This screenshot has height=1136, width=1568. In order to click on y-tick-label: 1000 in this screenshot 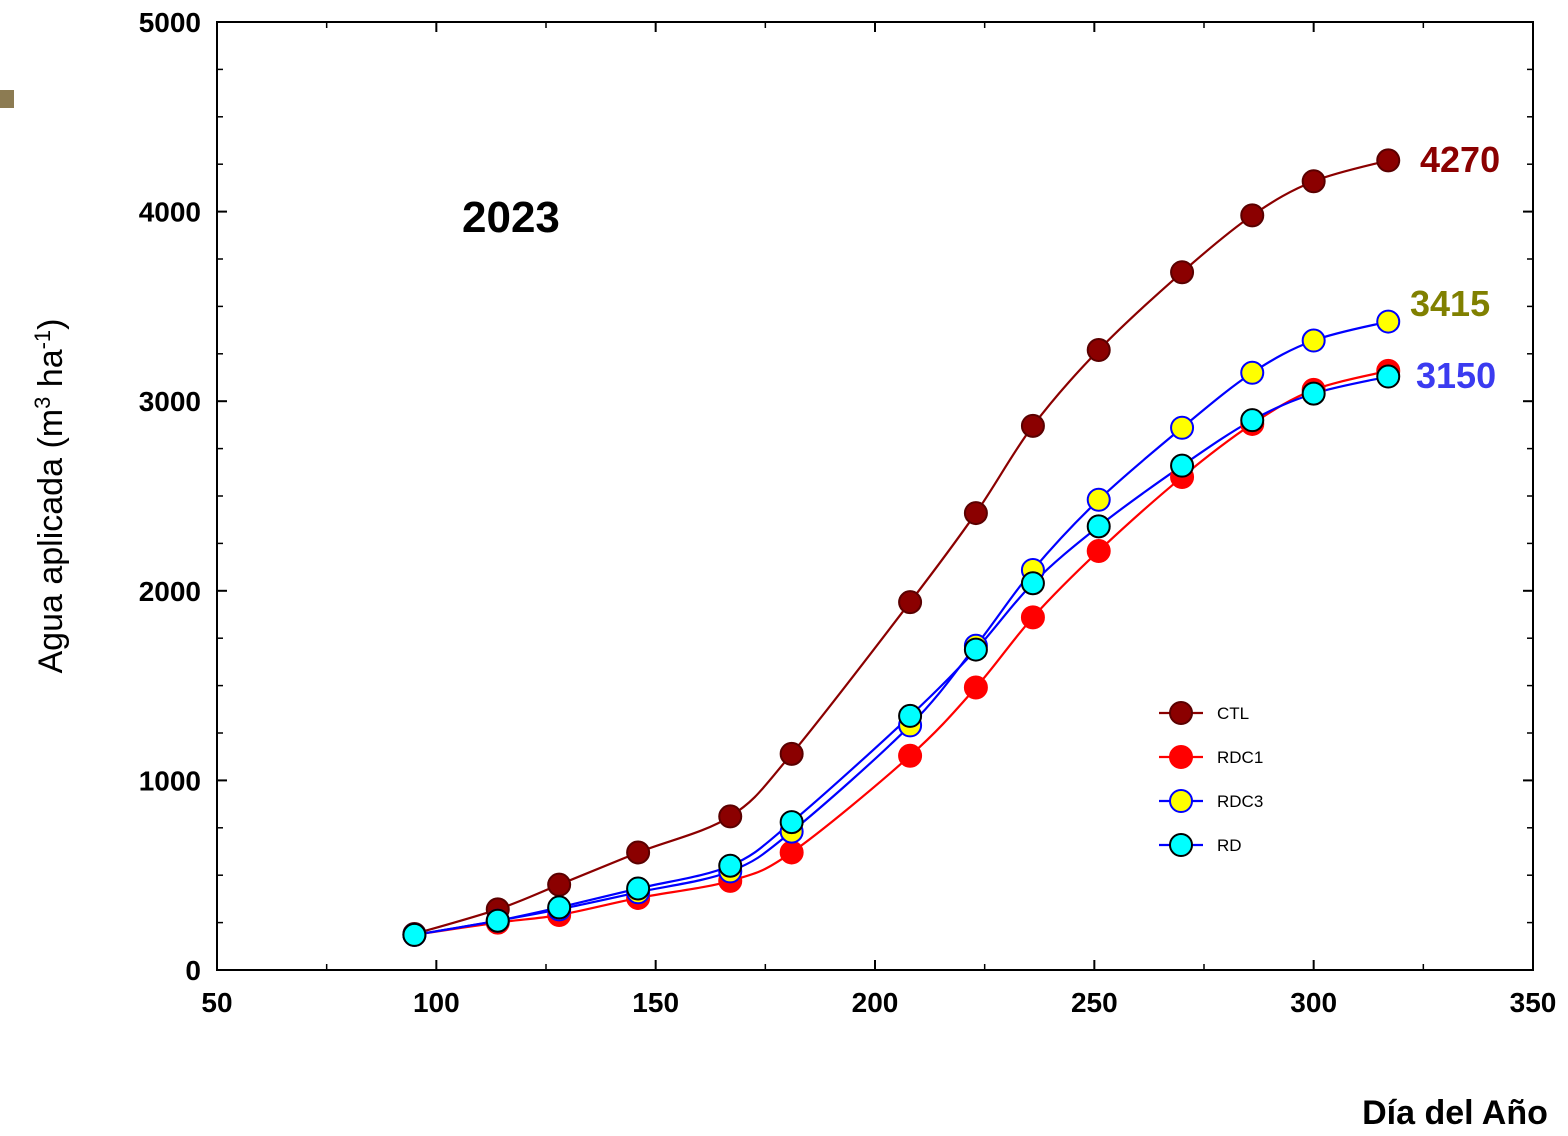, I will do `click(170, 780)`.